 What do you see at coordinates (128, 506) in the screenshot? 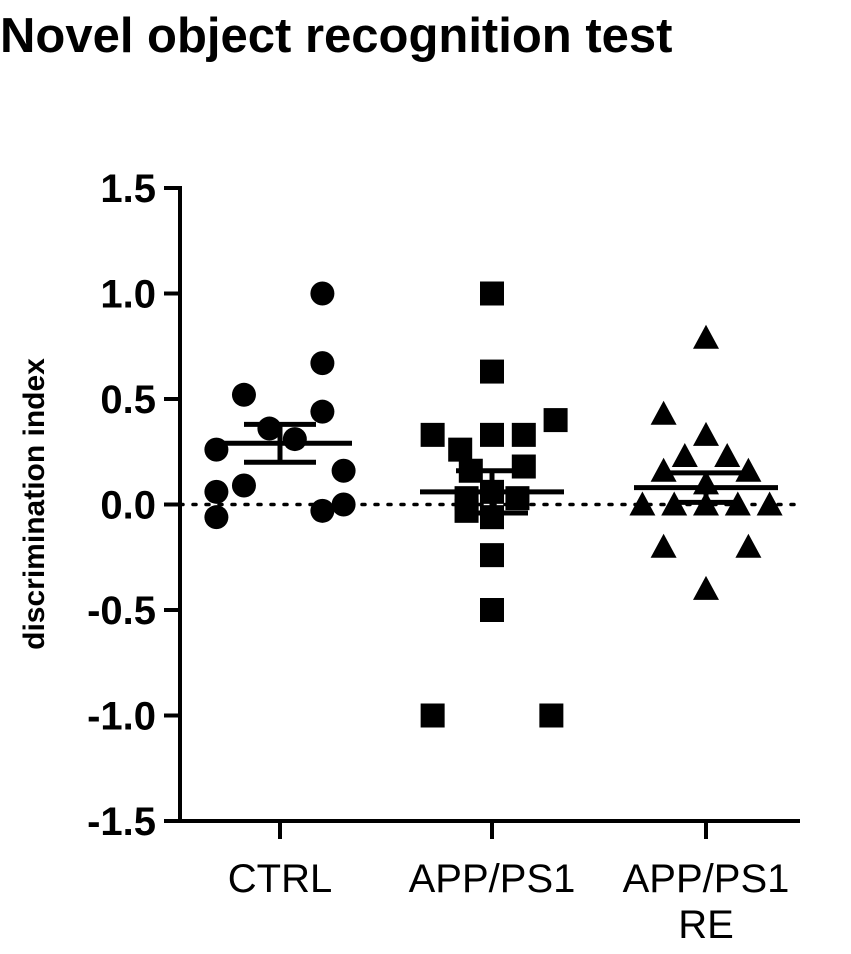
I see `y-tick-label: 0.0` at bounding box center [128, 506].